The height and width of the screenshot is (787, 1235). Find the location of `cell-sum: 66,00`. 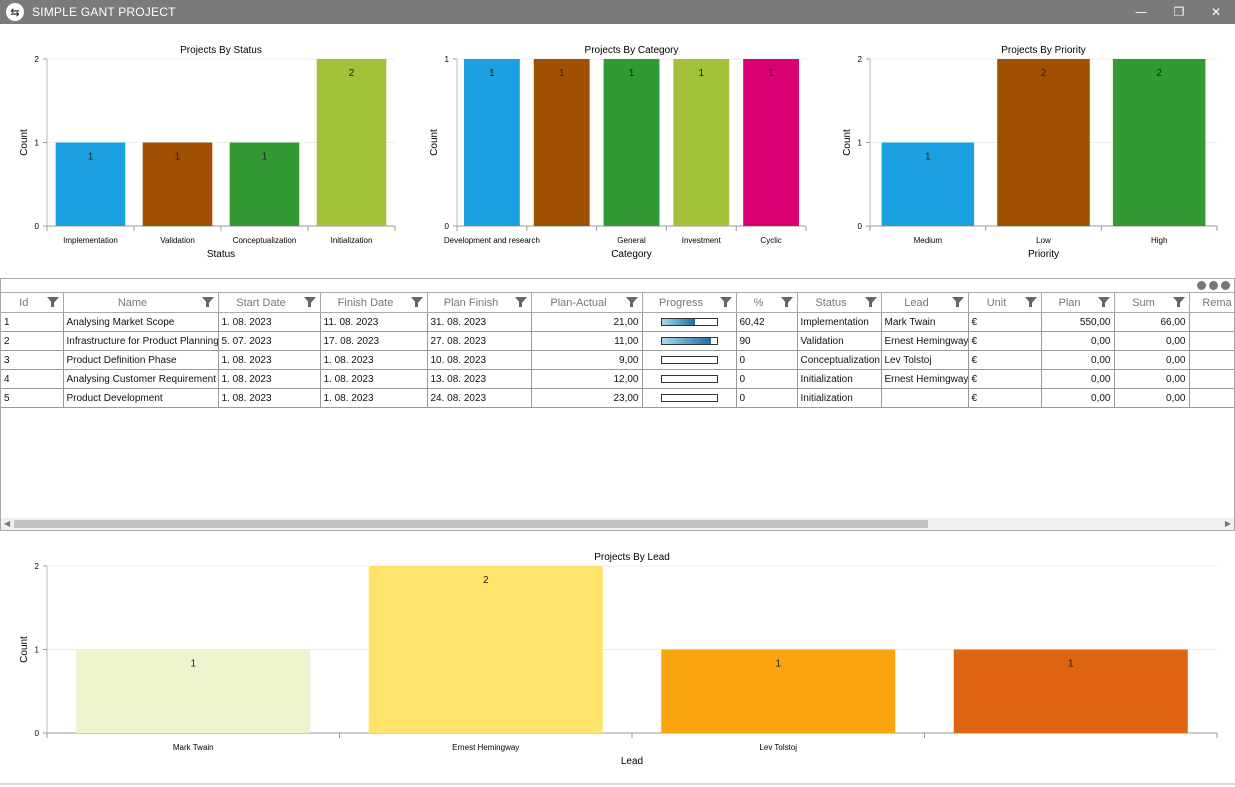

cell-sum: 66,00 is located at coordinates (1152, 322).